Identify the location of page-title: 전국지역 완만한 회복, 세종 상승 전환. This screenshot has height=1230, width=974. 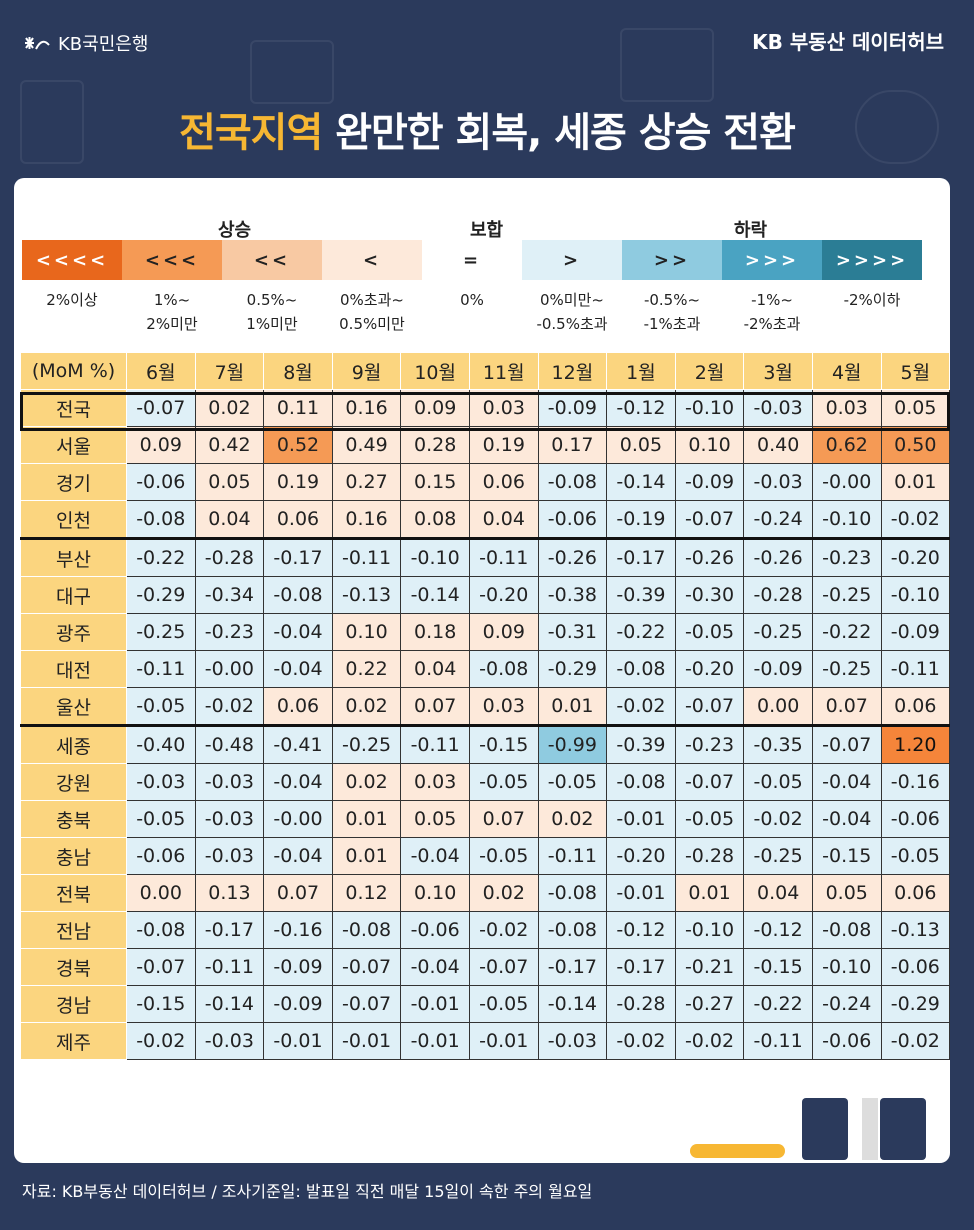
(487, 129).